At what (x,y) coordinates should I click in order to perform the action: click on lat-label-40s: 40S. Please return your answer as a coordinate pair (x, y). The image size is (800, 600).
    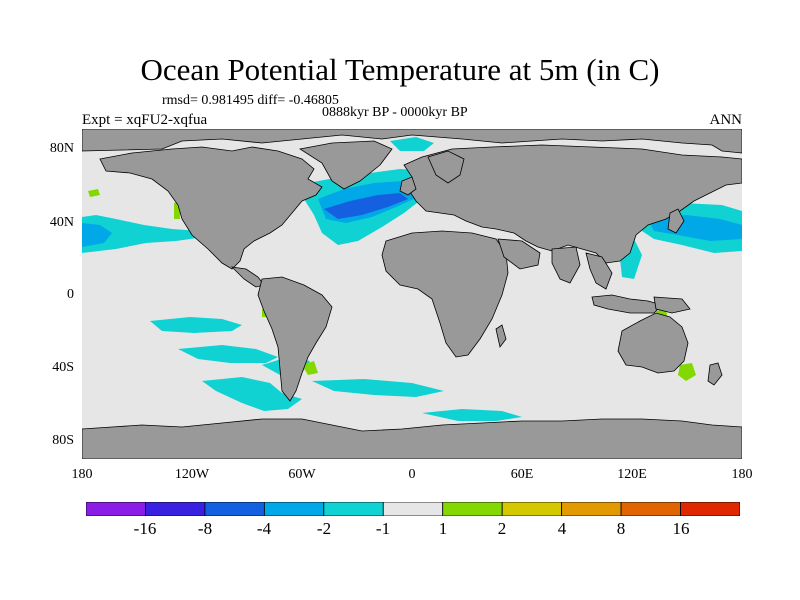
    Looking at the image, I should click on (63, 367).